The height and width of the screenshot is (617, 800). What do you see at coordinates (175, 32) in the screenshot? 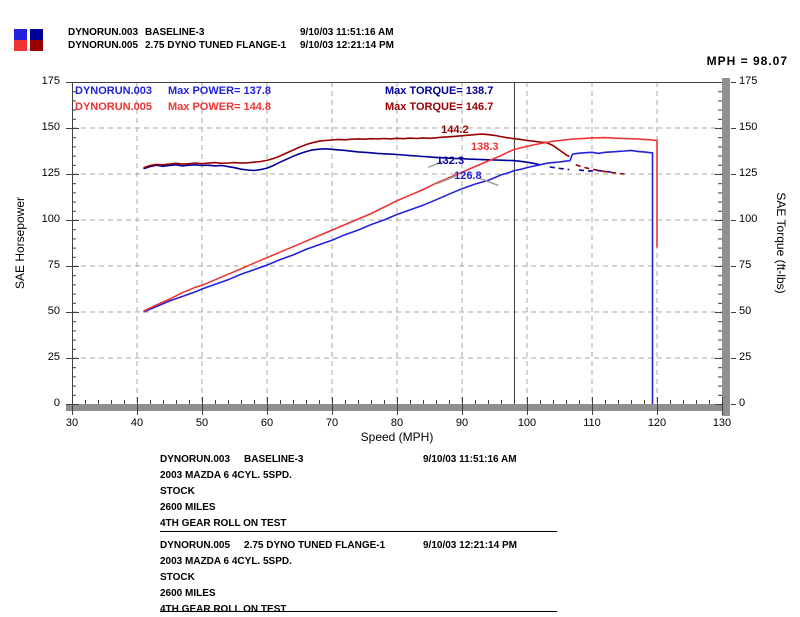
I see `run-desc: BASELINE-3` at bounding box center [175, 32].